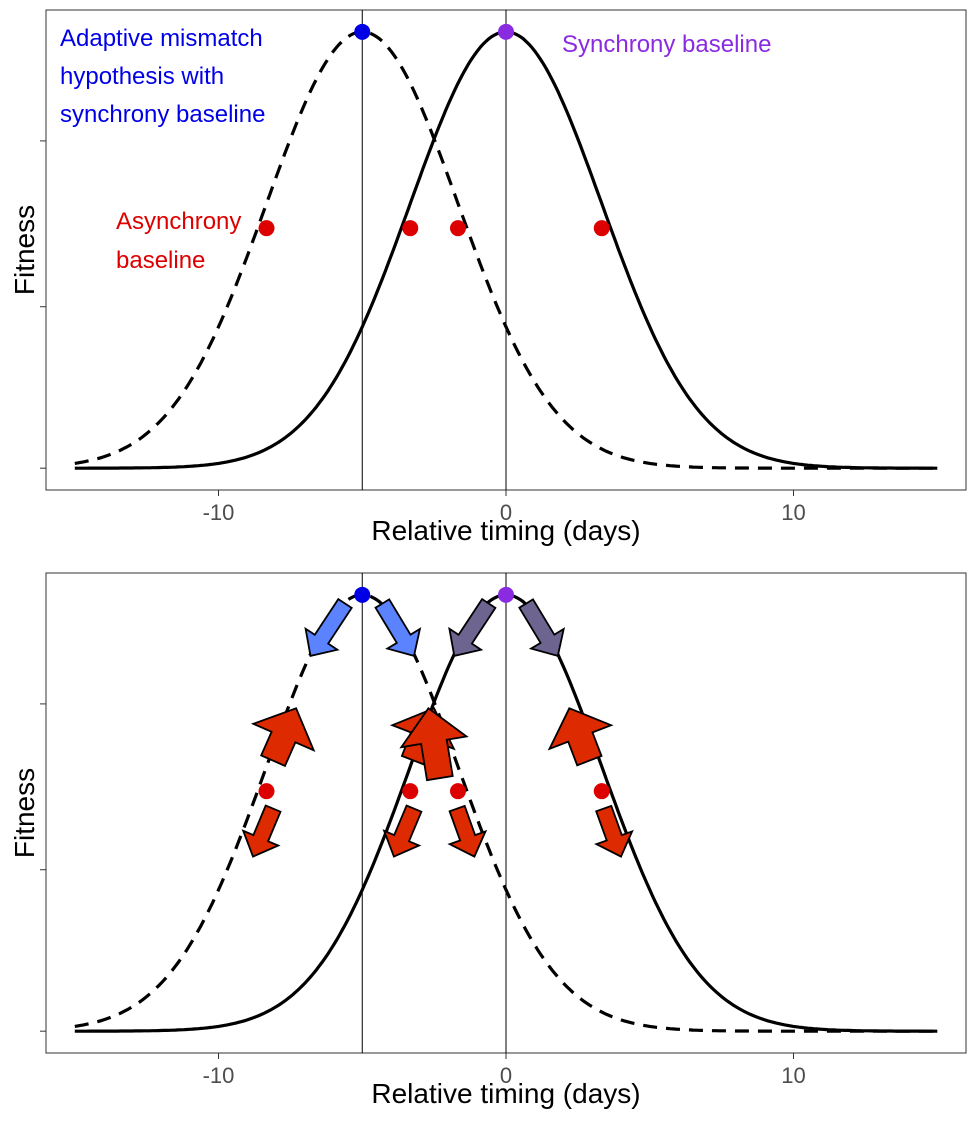 The height and width of the screenshot is (1127, 977). What do you see at coordinates (666, 44) in the screenshot?
I see `annotation-label: Synchrony baseline` at bounding box center [666, 44].